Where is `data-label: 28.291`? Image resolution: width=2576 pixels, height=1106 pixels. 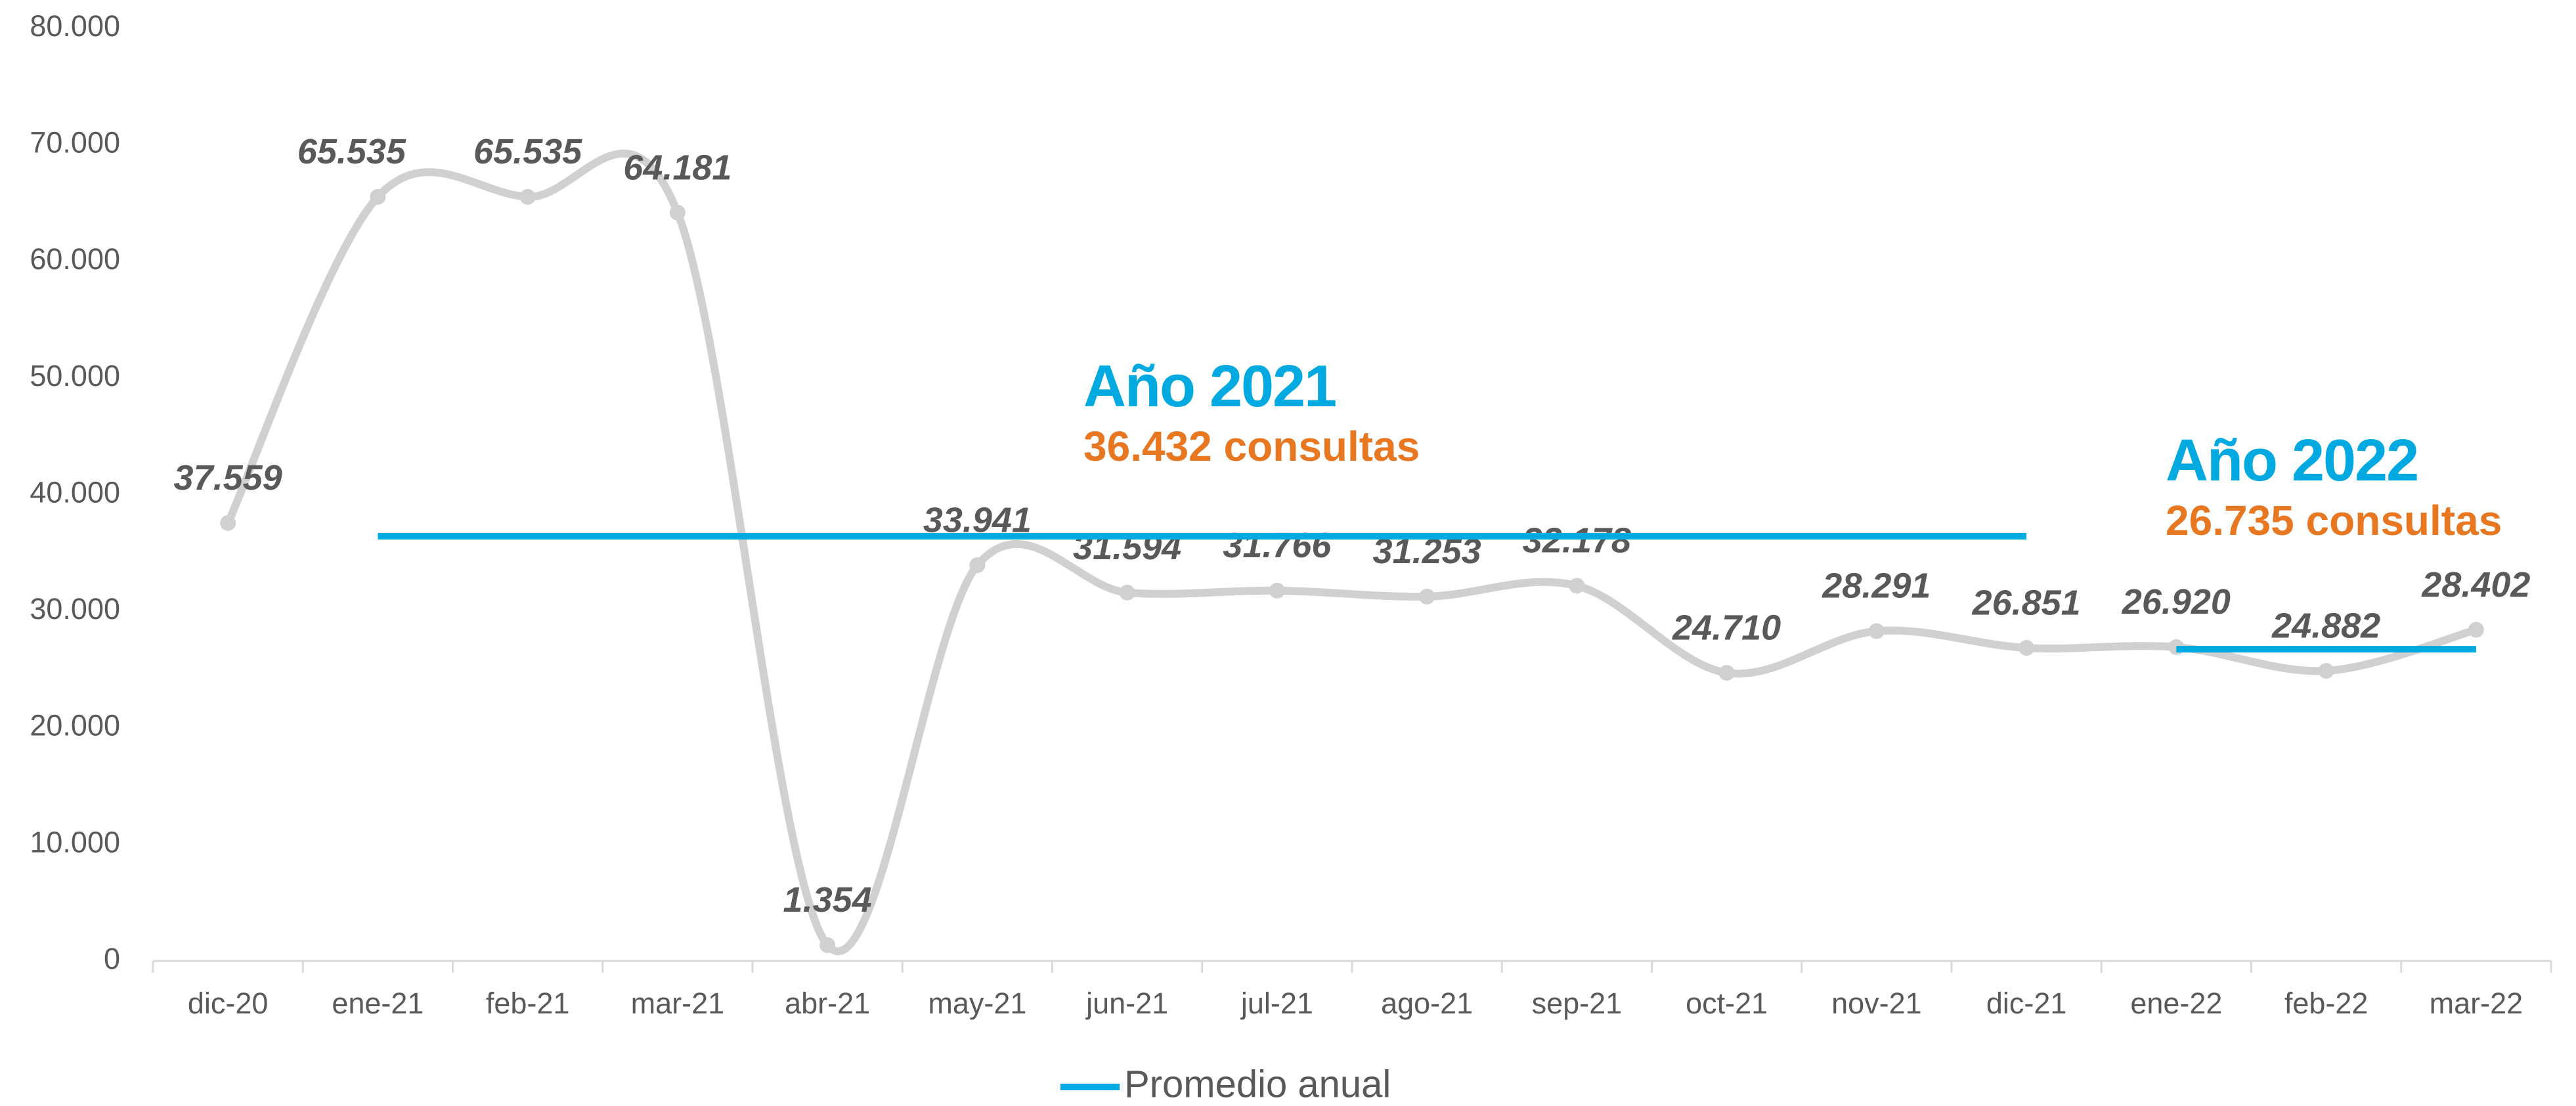 data-label: 28.291 is located at coordinates (1876, 586).